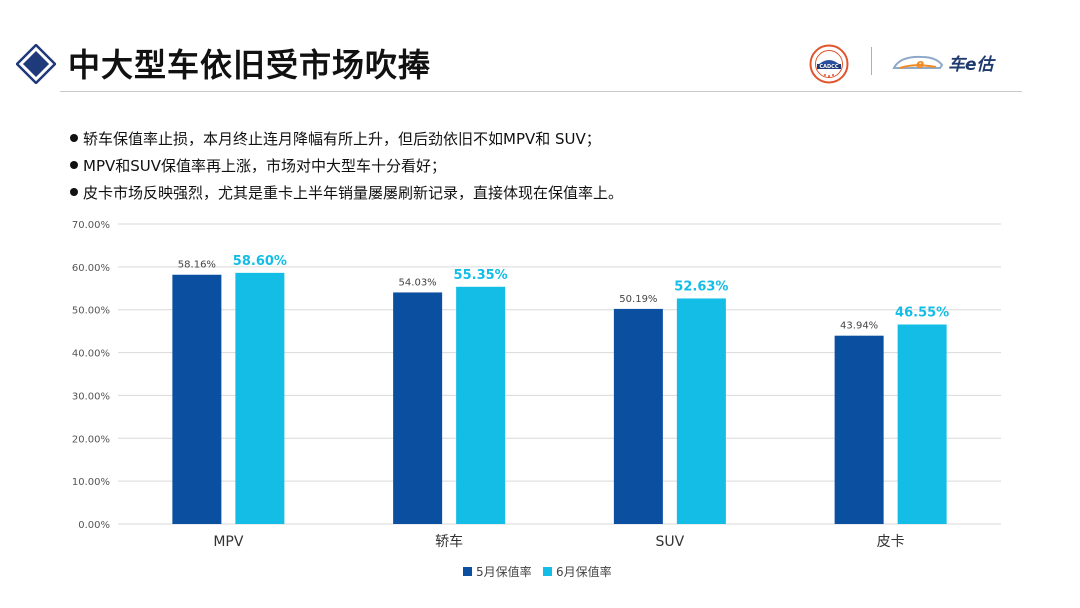 The height and width of the screenshot is (608, 1080). Describe the element at coordinates (418, 282) in the screenshot. I see `data-label: 54.03%` at that location.